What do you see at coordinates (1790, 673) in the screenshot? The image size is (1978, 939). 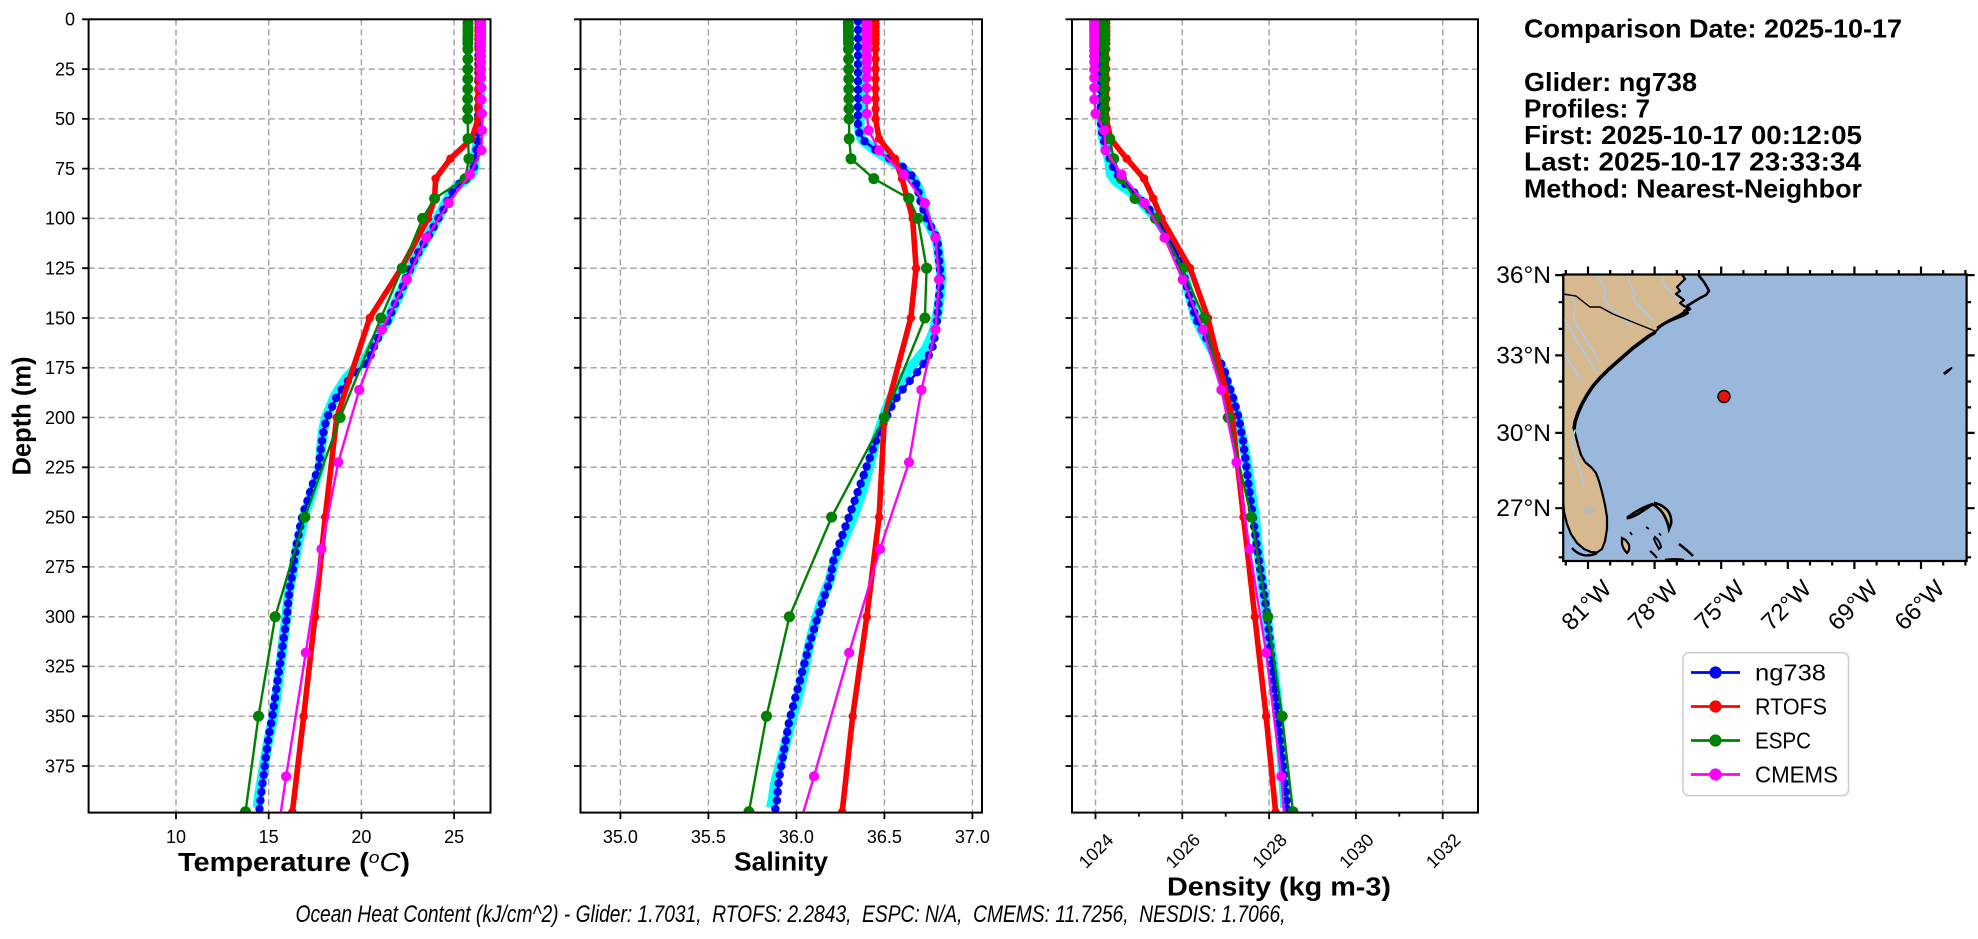 I see `svg-text: ng738` at bounding box center [1790, 673].